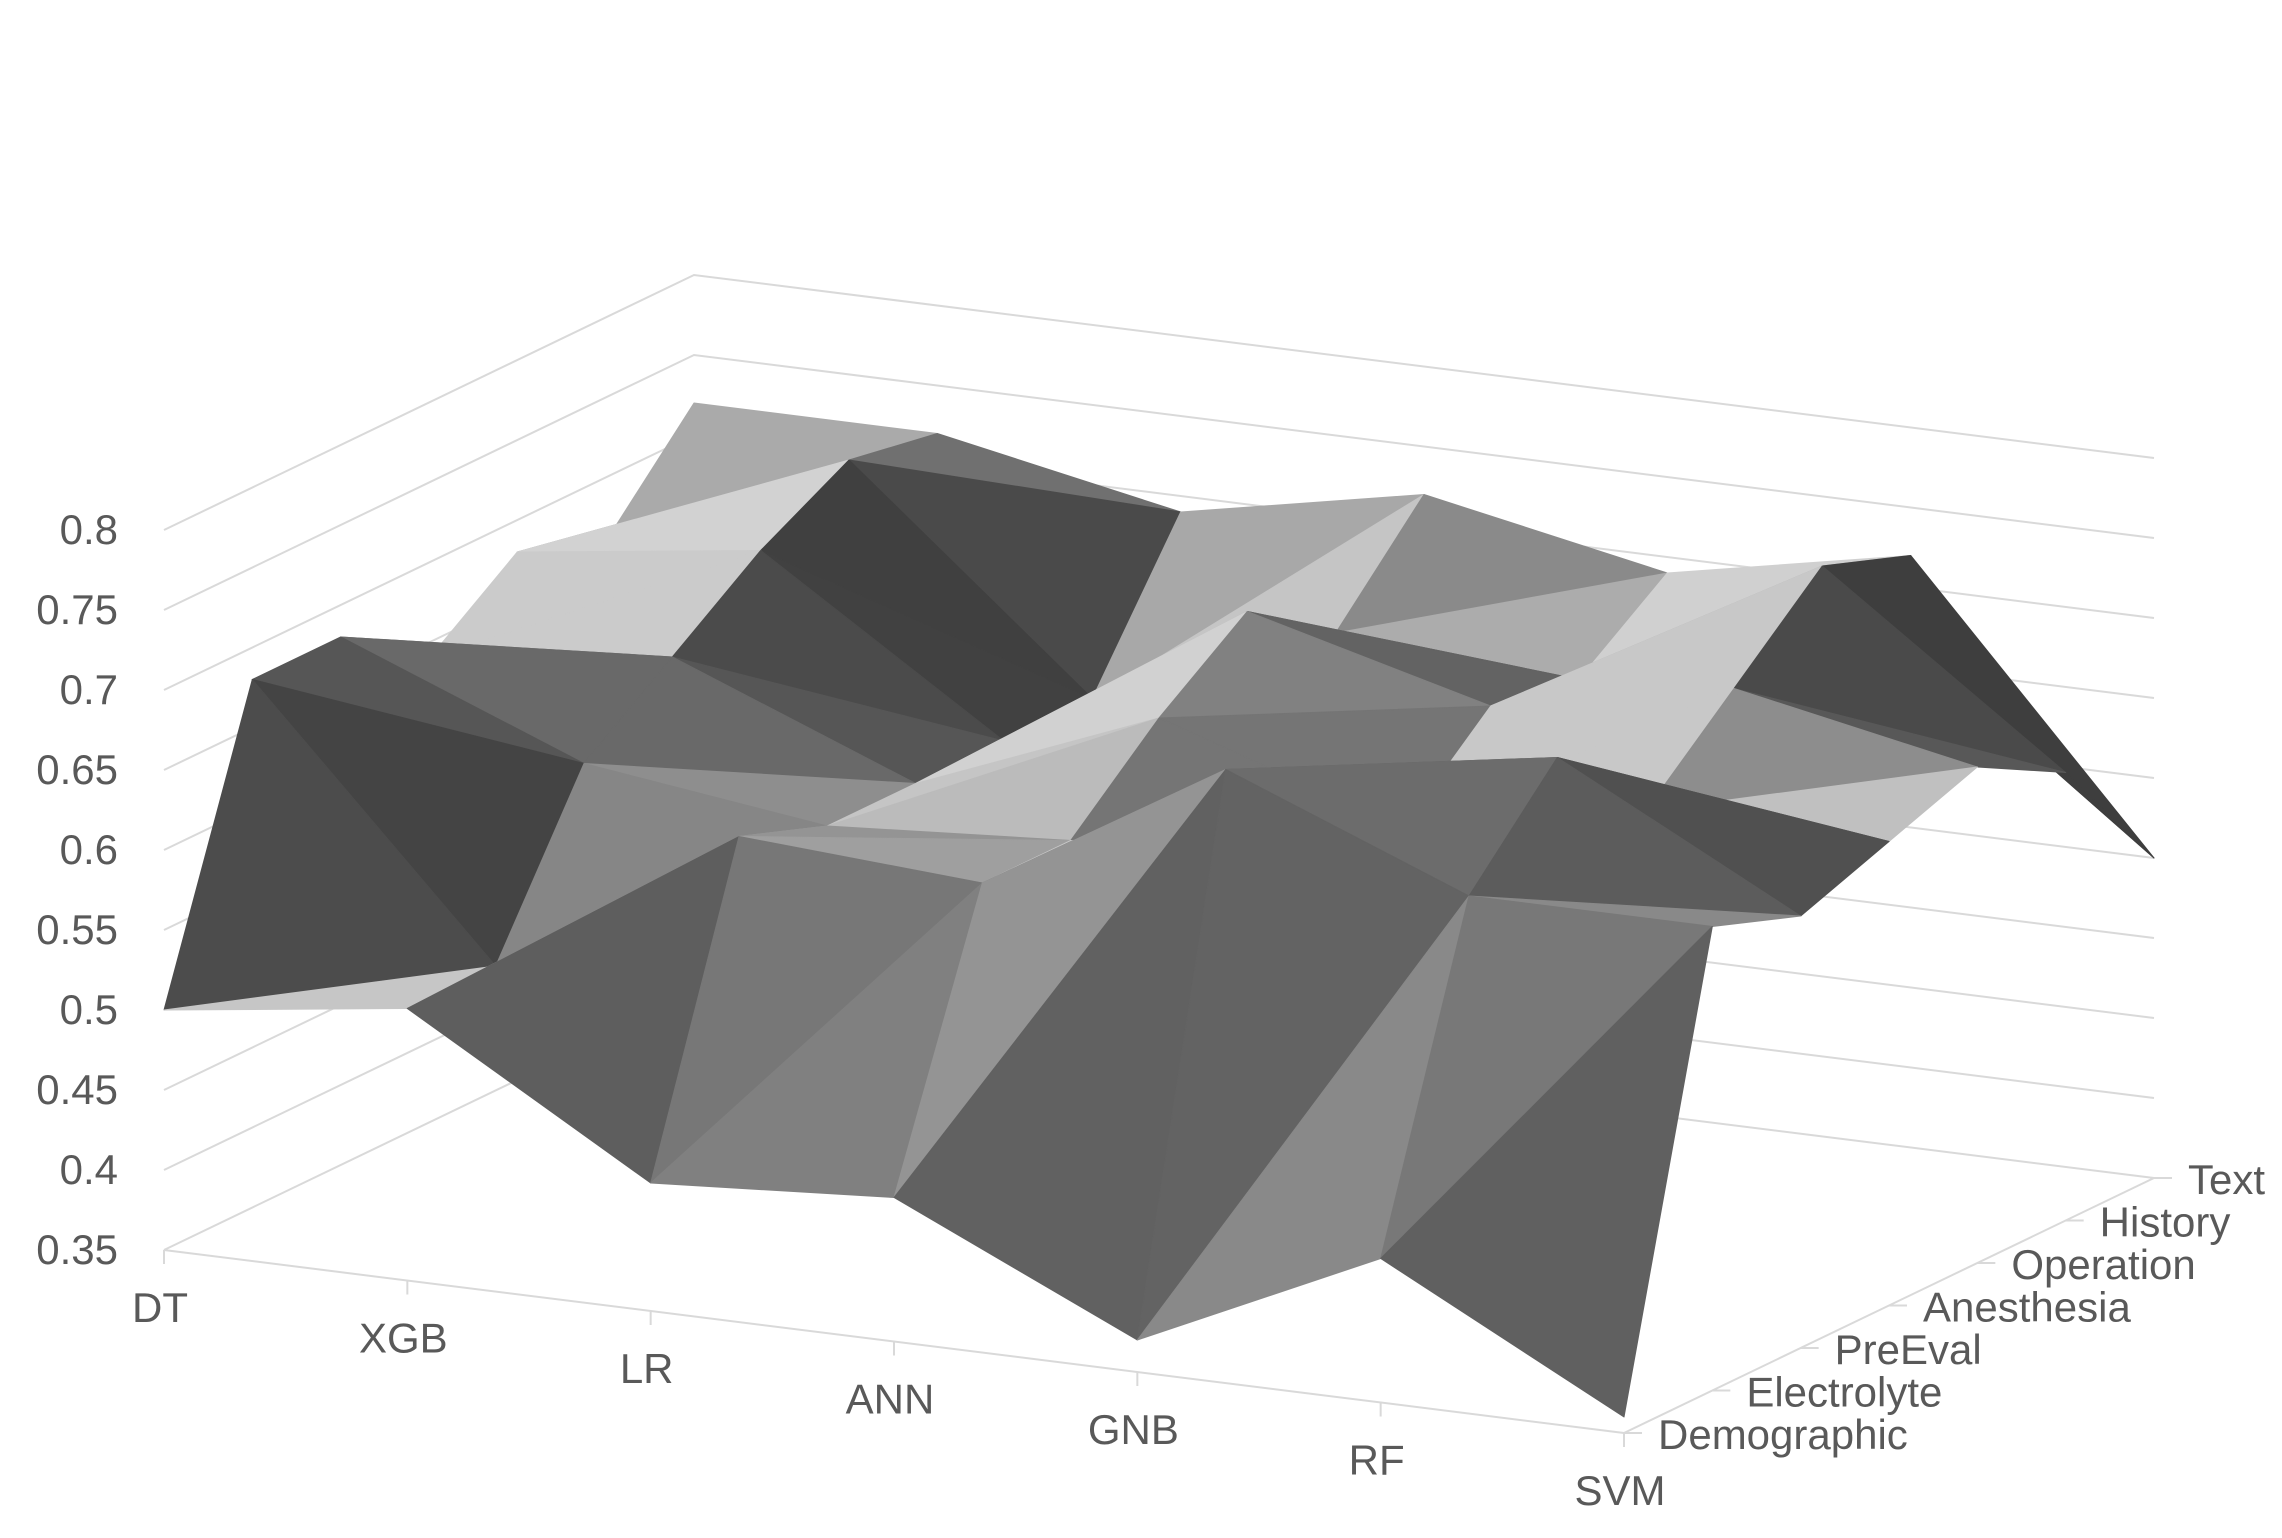 The height and width of the screenshot is (1538, 2282). Describe the element at coordinates (77, 1249) in the screenshot. I see `z-tick-label: 0.35` at that location.